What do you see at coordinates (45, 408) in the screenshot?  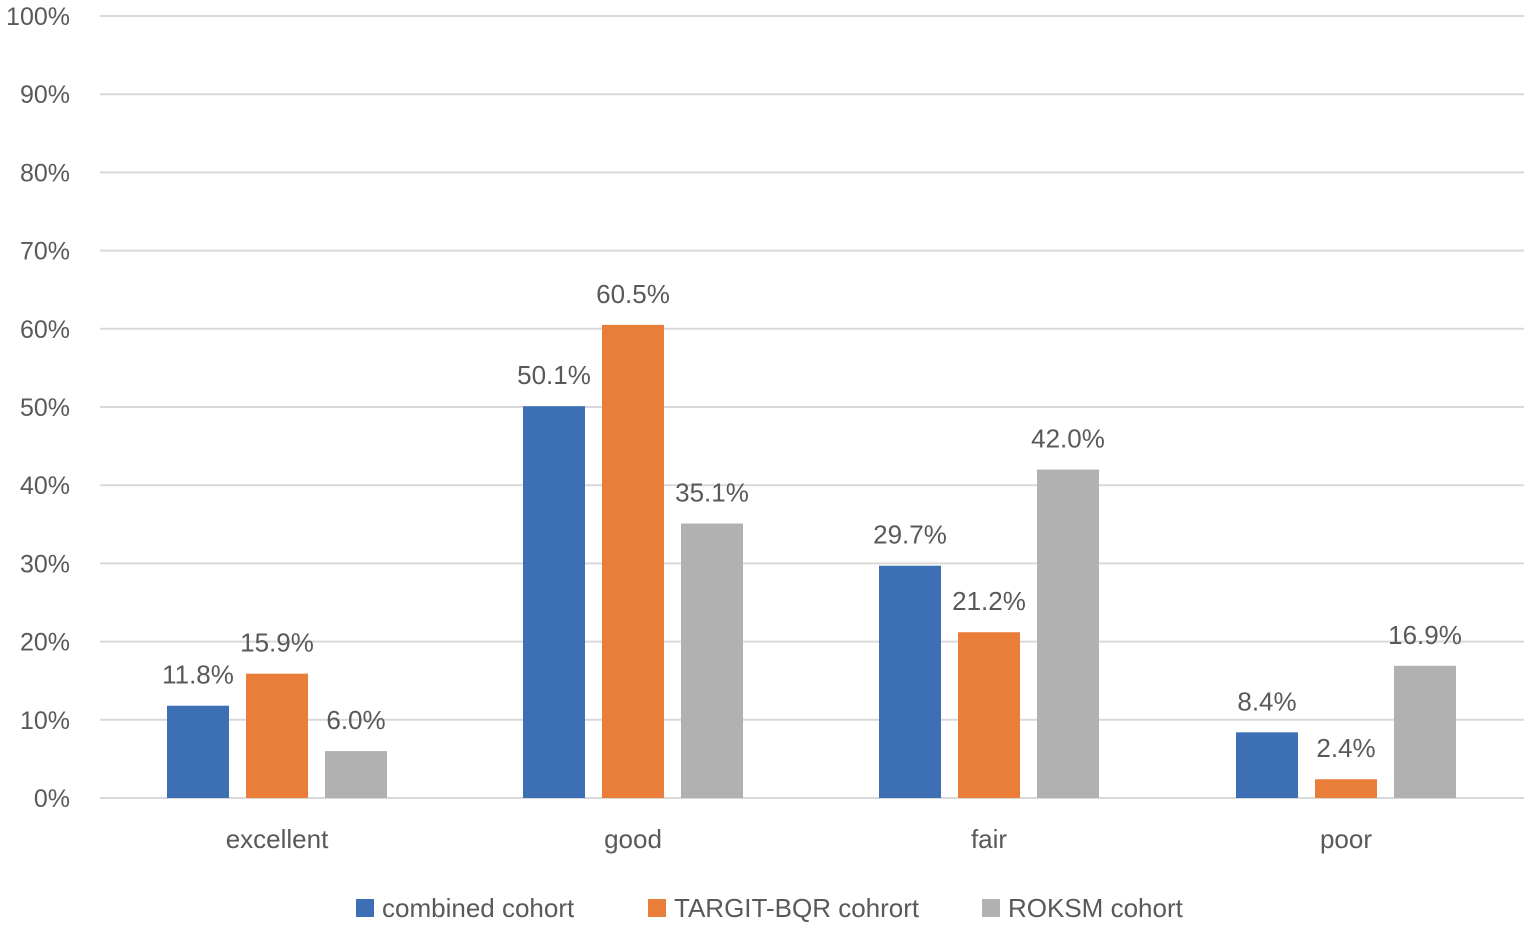 I see `y-tick-label: 50%` at bounding box center [45, 408].